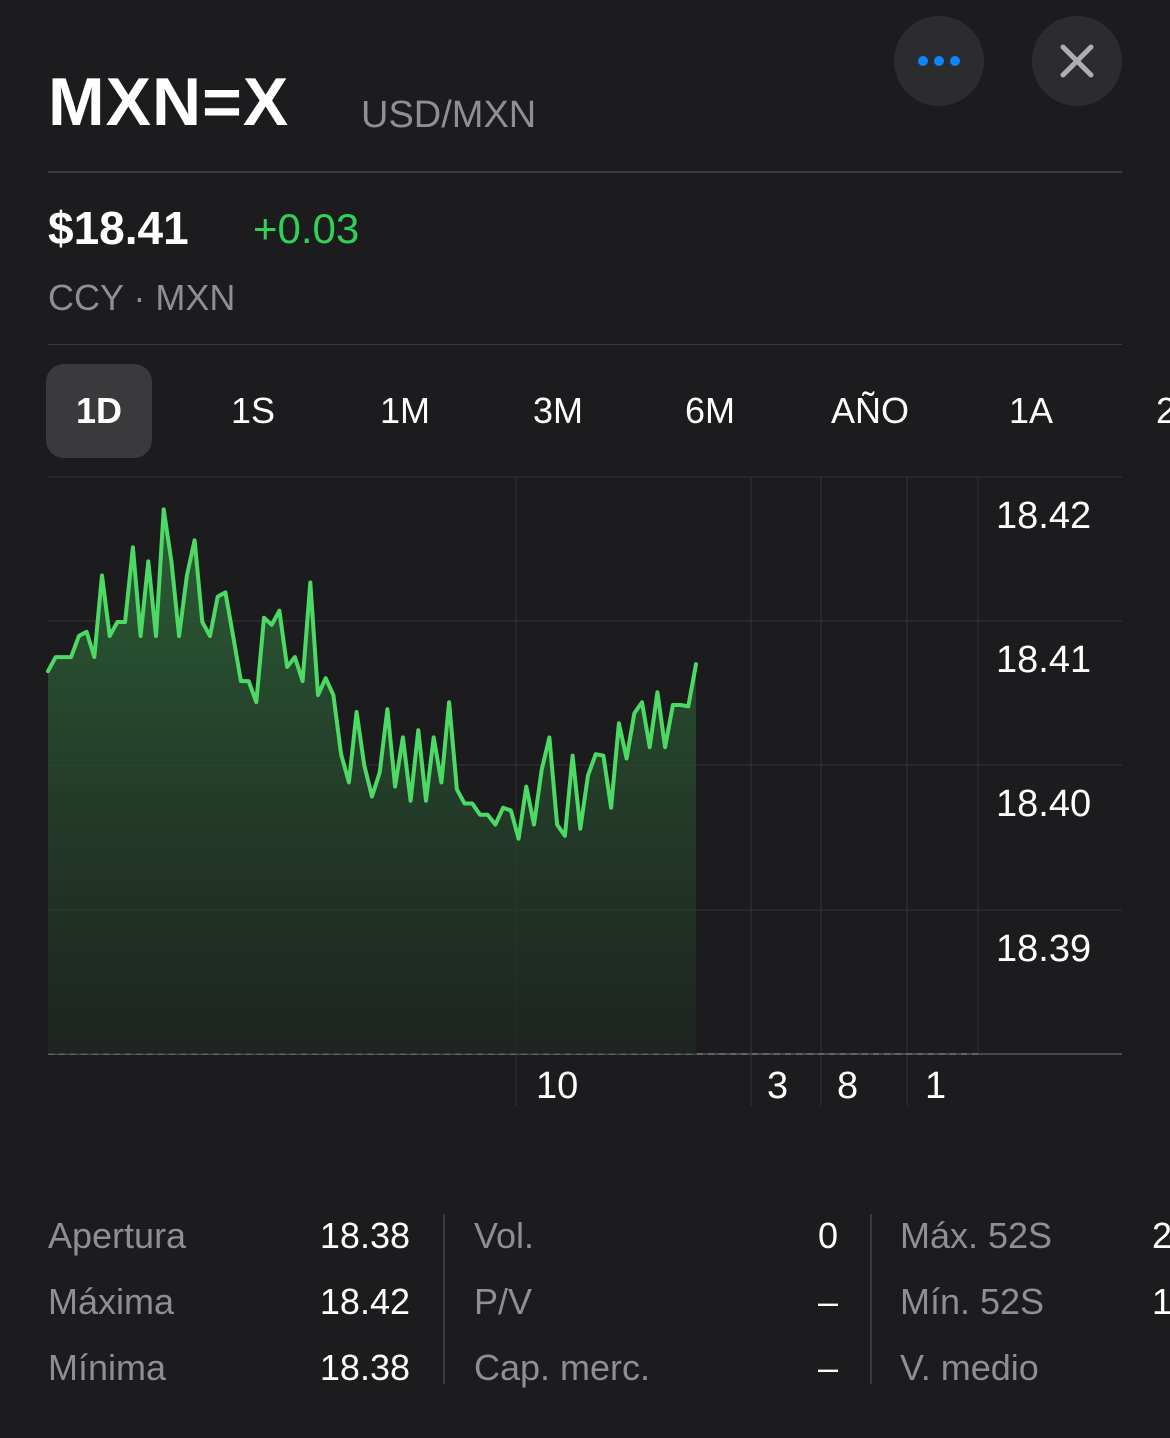  I want to click on range-tab-1d: 1D, so click(99, 411).